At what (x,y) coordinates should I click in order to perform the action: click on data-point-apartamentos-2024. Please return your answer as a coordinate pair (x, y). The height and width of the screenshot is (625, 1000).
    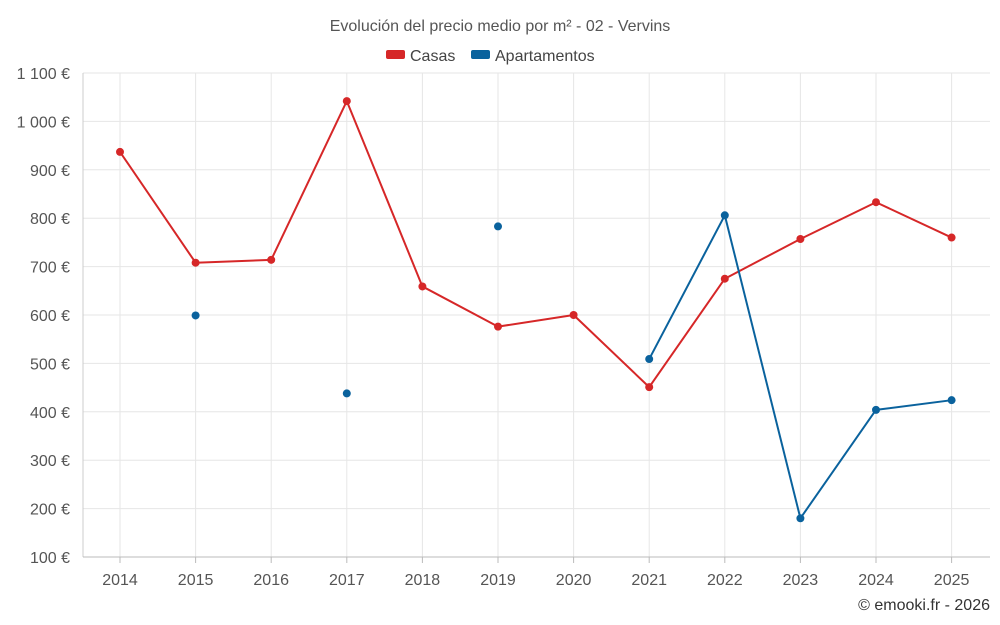
    Looking at the image, I should click on (876, 409).